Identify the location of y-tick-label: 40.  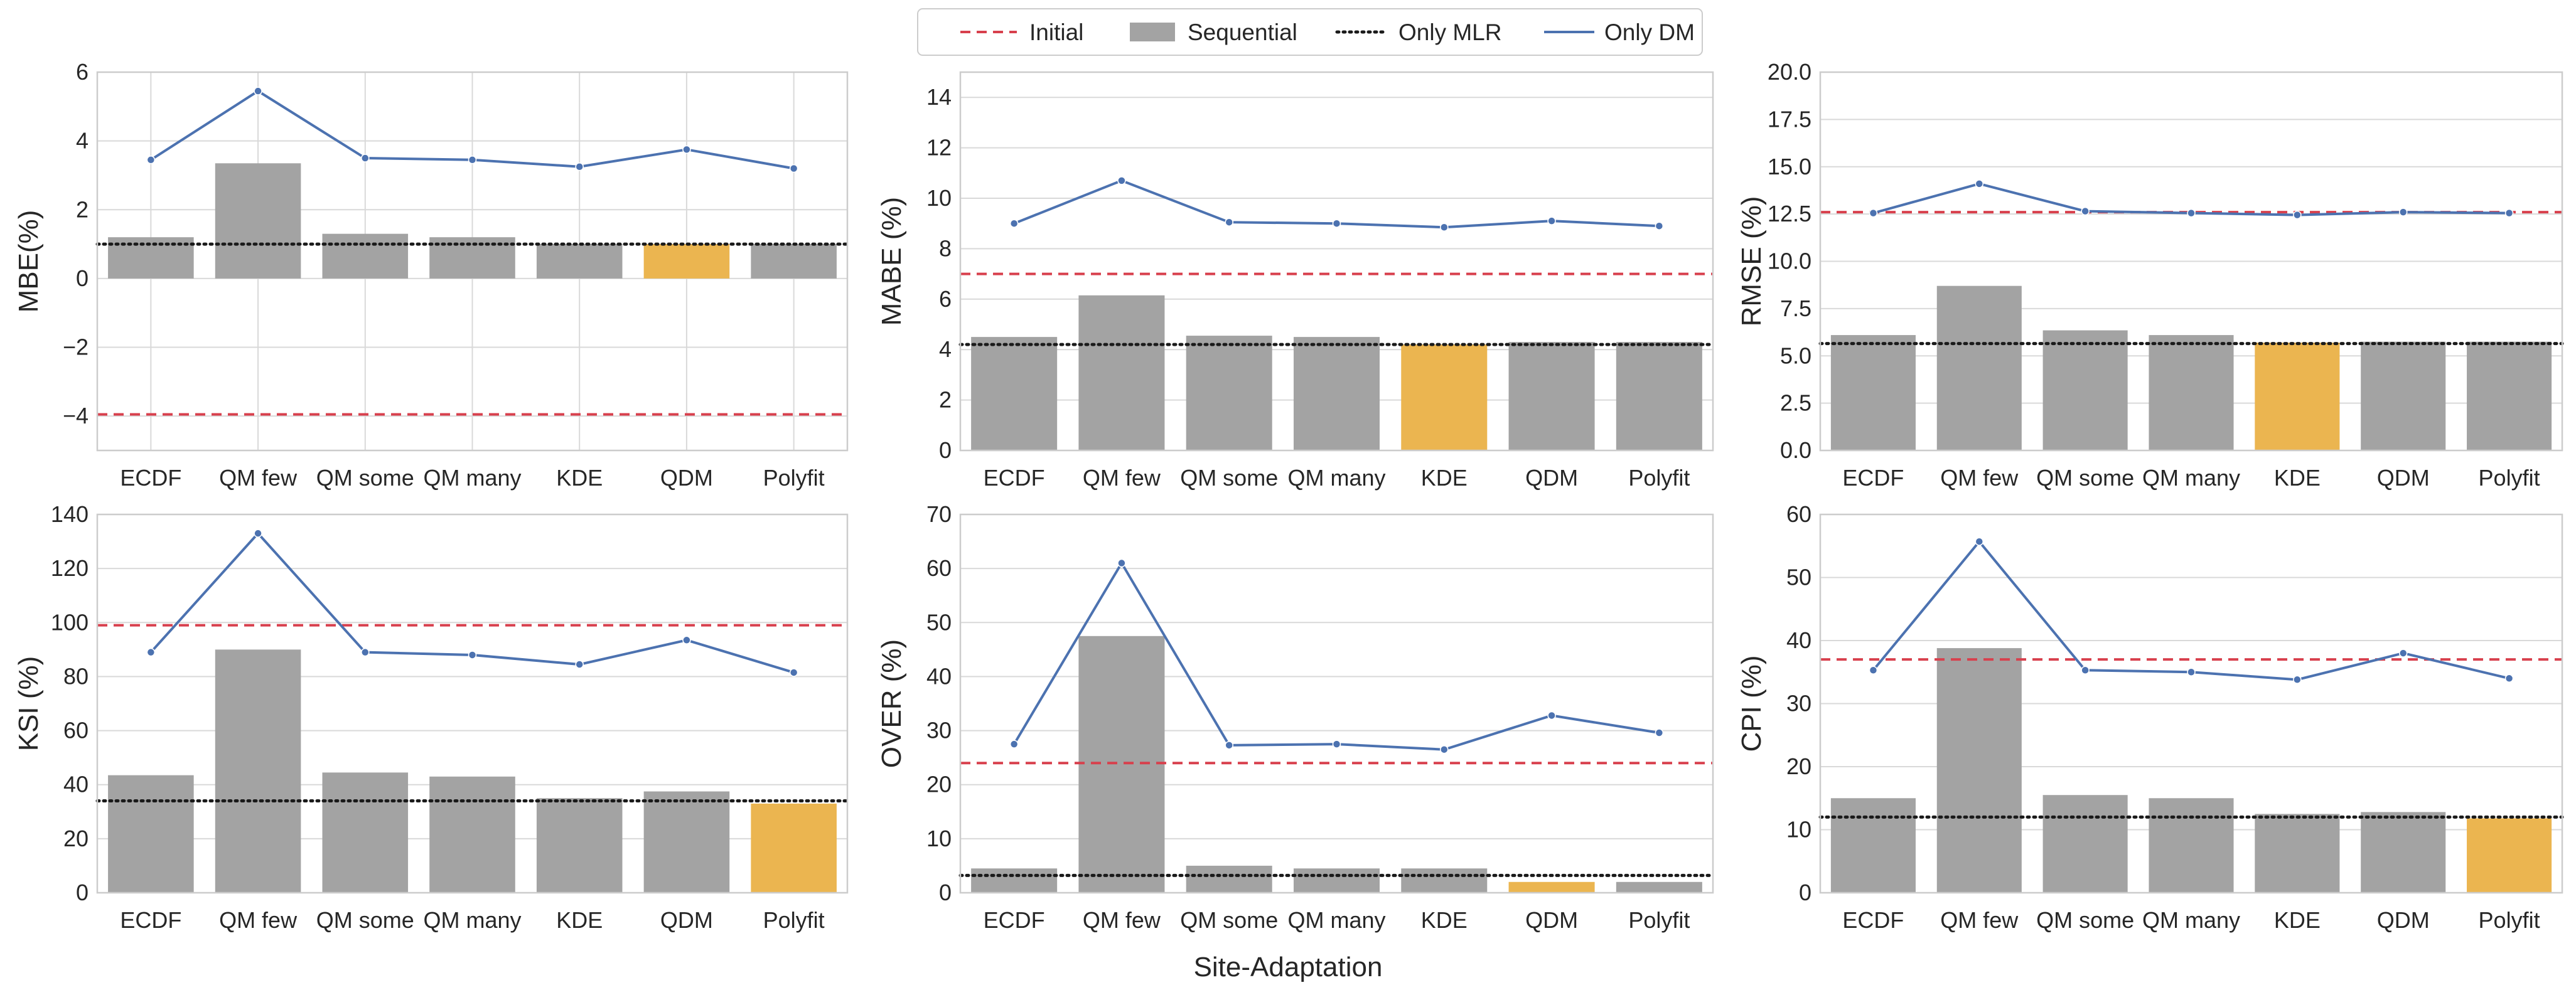
(76, 785).